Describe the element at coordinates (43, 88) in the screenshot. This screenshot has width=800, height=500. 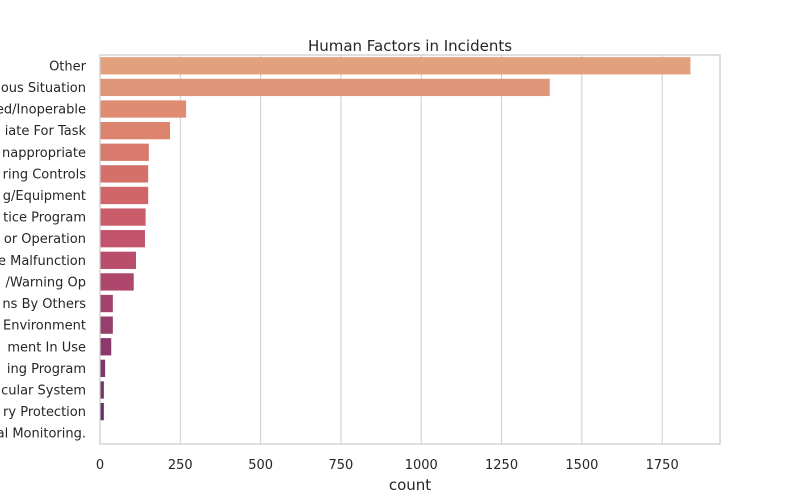
I see `y-tick-label: ous Situation` at that location.